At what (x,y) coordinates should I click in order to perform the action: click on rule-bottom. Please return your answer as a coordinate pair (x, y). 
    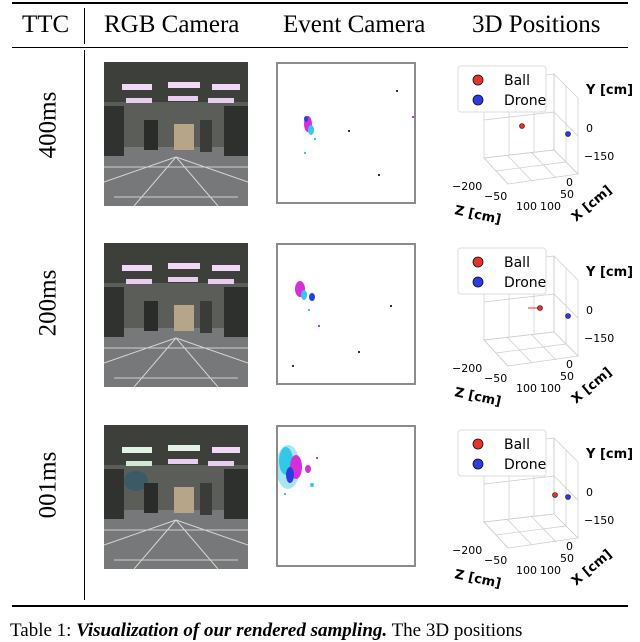
    Looking at the image, I should click on (320, 606).